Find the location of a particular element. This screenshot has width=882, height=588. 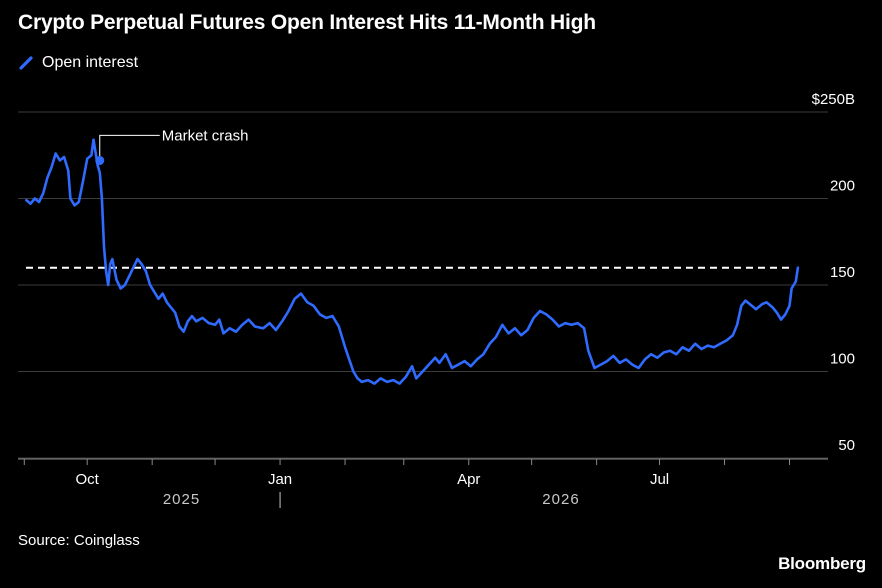

y-tick-label: 200 is located at coordinates (842, 186).